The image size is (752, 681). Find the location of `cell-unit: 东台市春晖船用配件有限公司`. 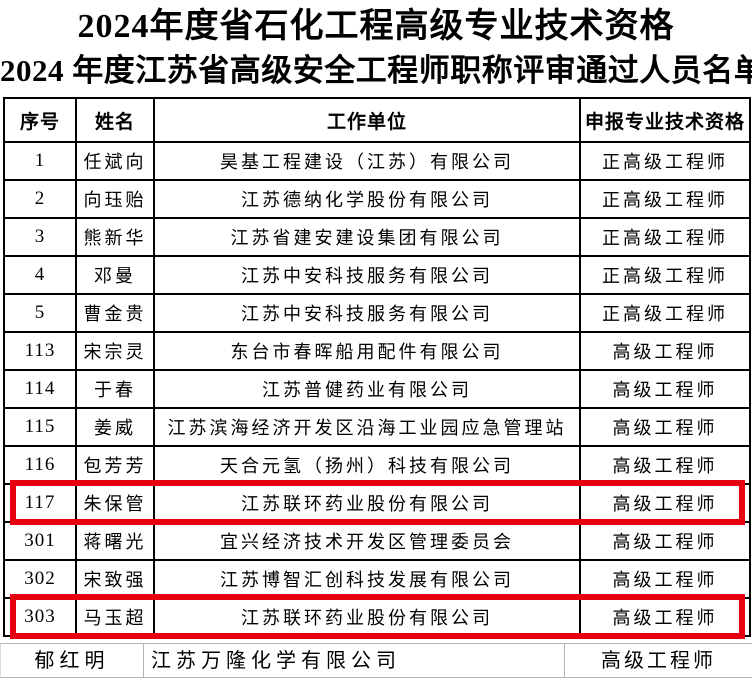

cell-unit: 东台市春晖船用配件有限公司 is located at coordinates (367, 351).